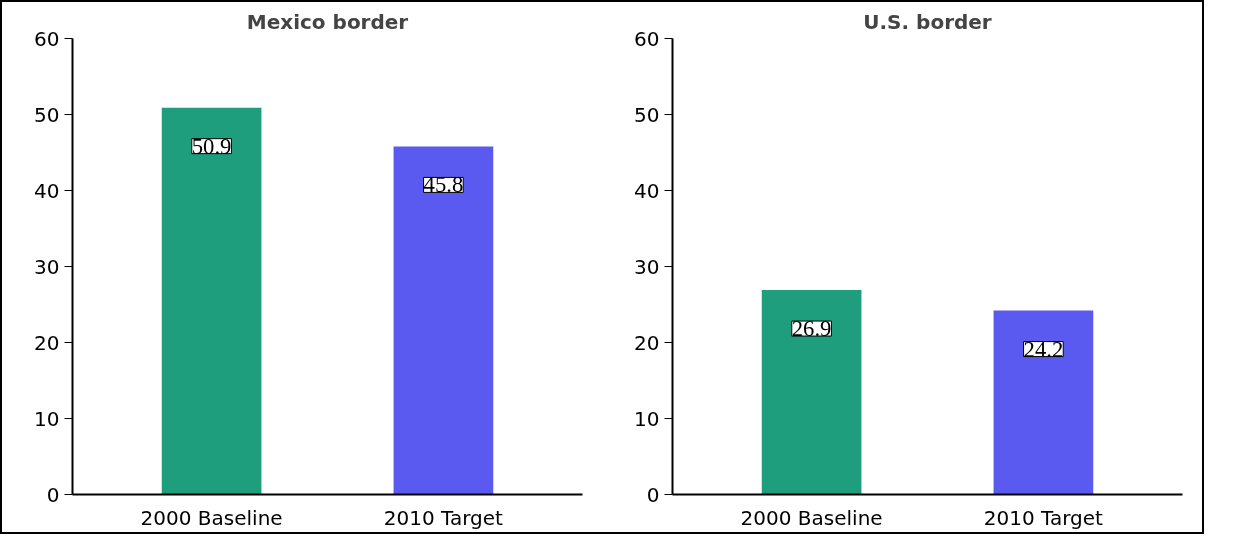 This screenshot has height=548, width=1243. Describe the element at coordinates (327, 21) in the screenshot. I see `chart-title: Mexico border` at that location.